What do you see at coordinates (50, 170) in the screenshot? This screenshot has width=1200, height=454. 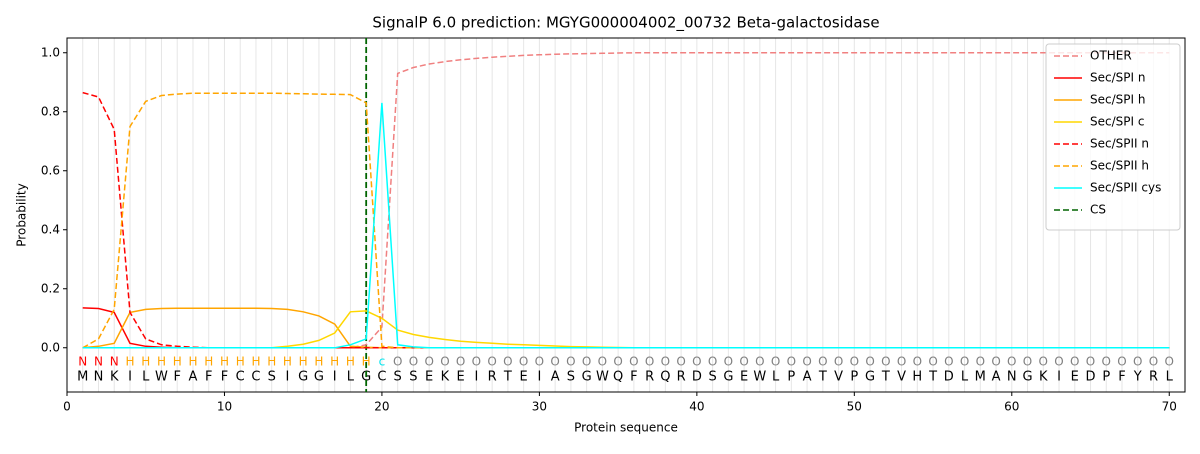 I see `y-tick-label: 0.6` at bounding box center [50, 170].